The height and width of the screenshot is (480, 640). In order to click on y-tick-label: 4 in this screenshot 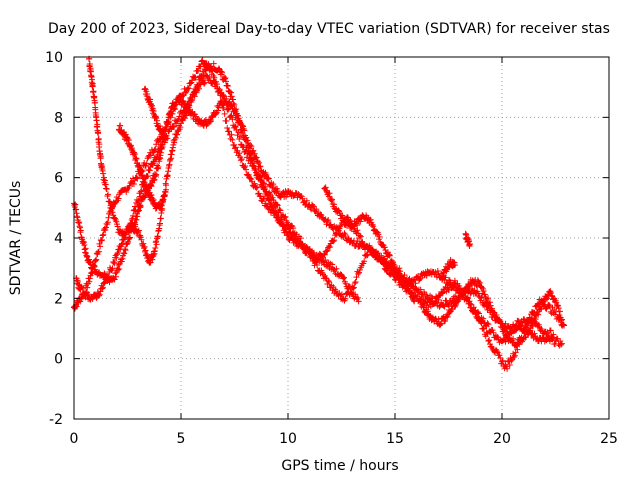, I will do `click(58, 239)`.